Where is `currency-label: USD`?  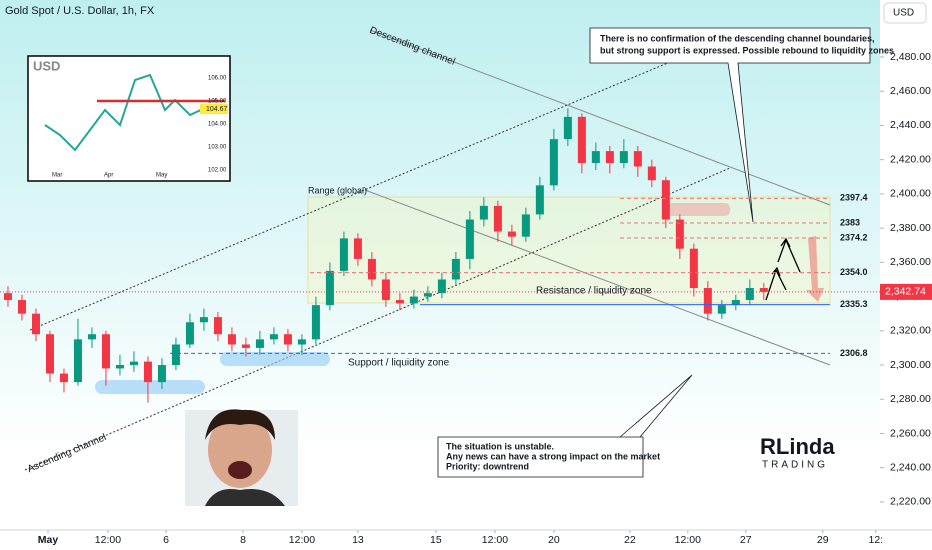
currency-label: USD is located at coordinates (903, 13).